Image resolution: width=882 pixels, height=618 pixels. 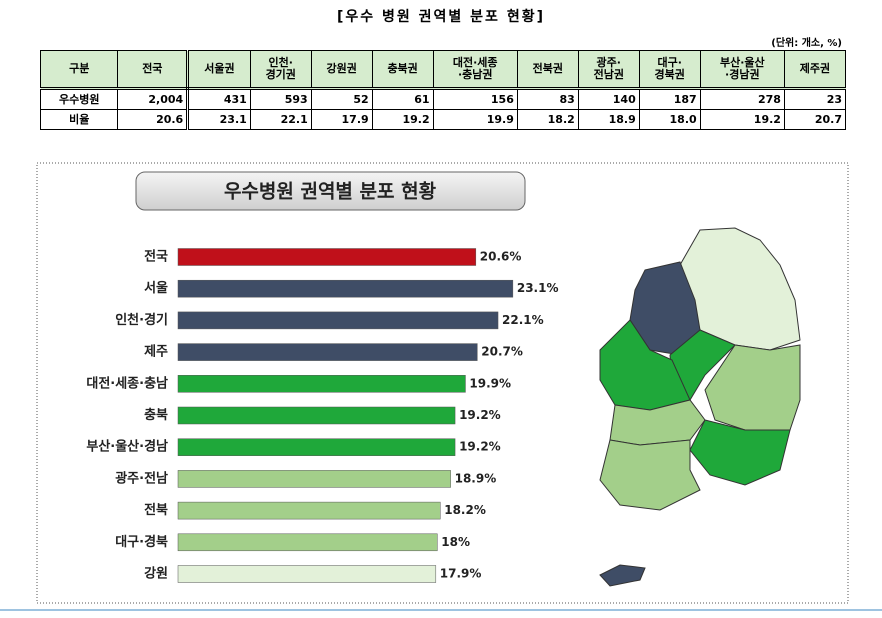 What do you see at coordinates (127, 447) in the screenshot?
I see `category-label: 부산·울산·경남` at bounding box center [127, 447].